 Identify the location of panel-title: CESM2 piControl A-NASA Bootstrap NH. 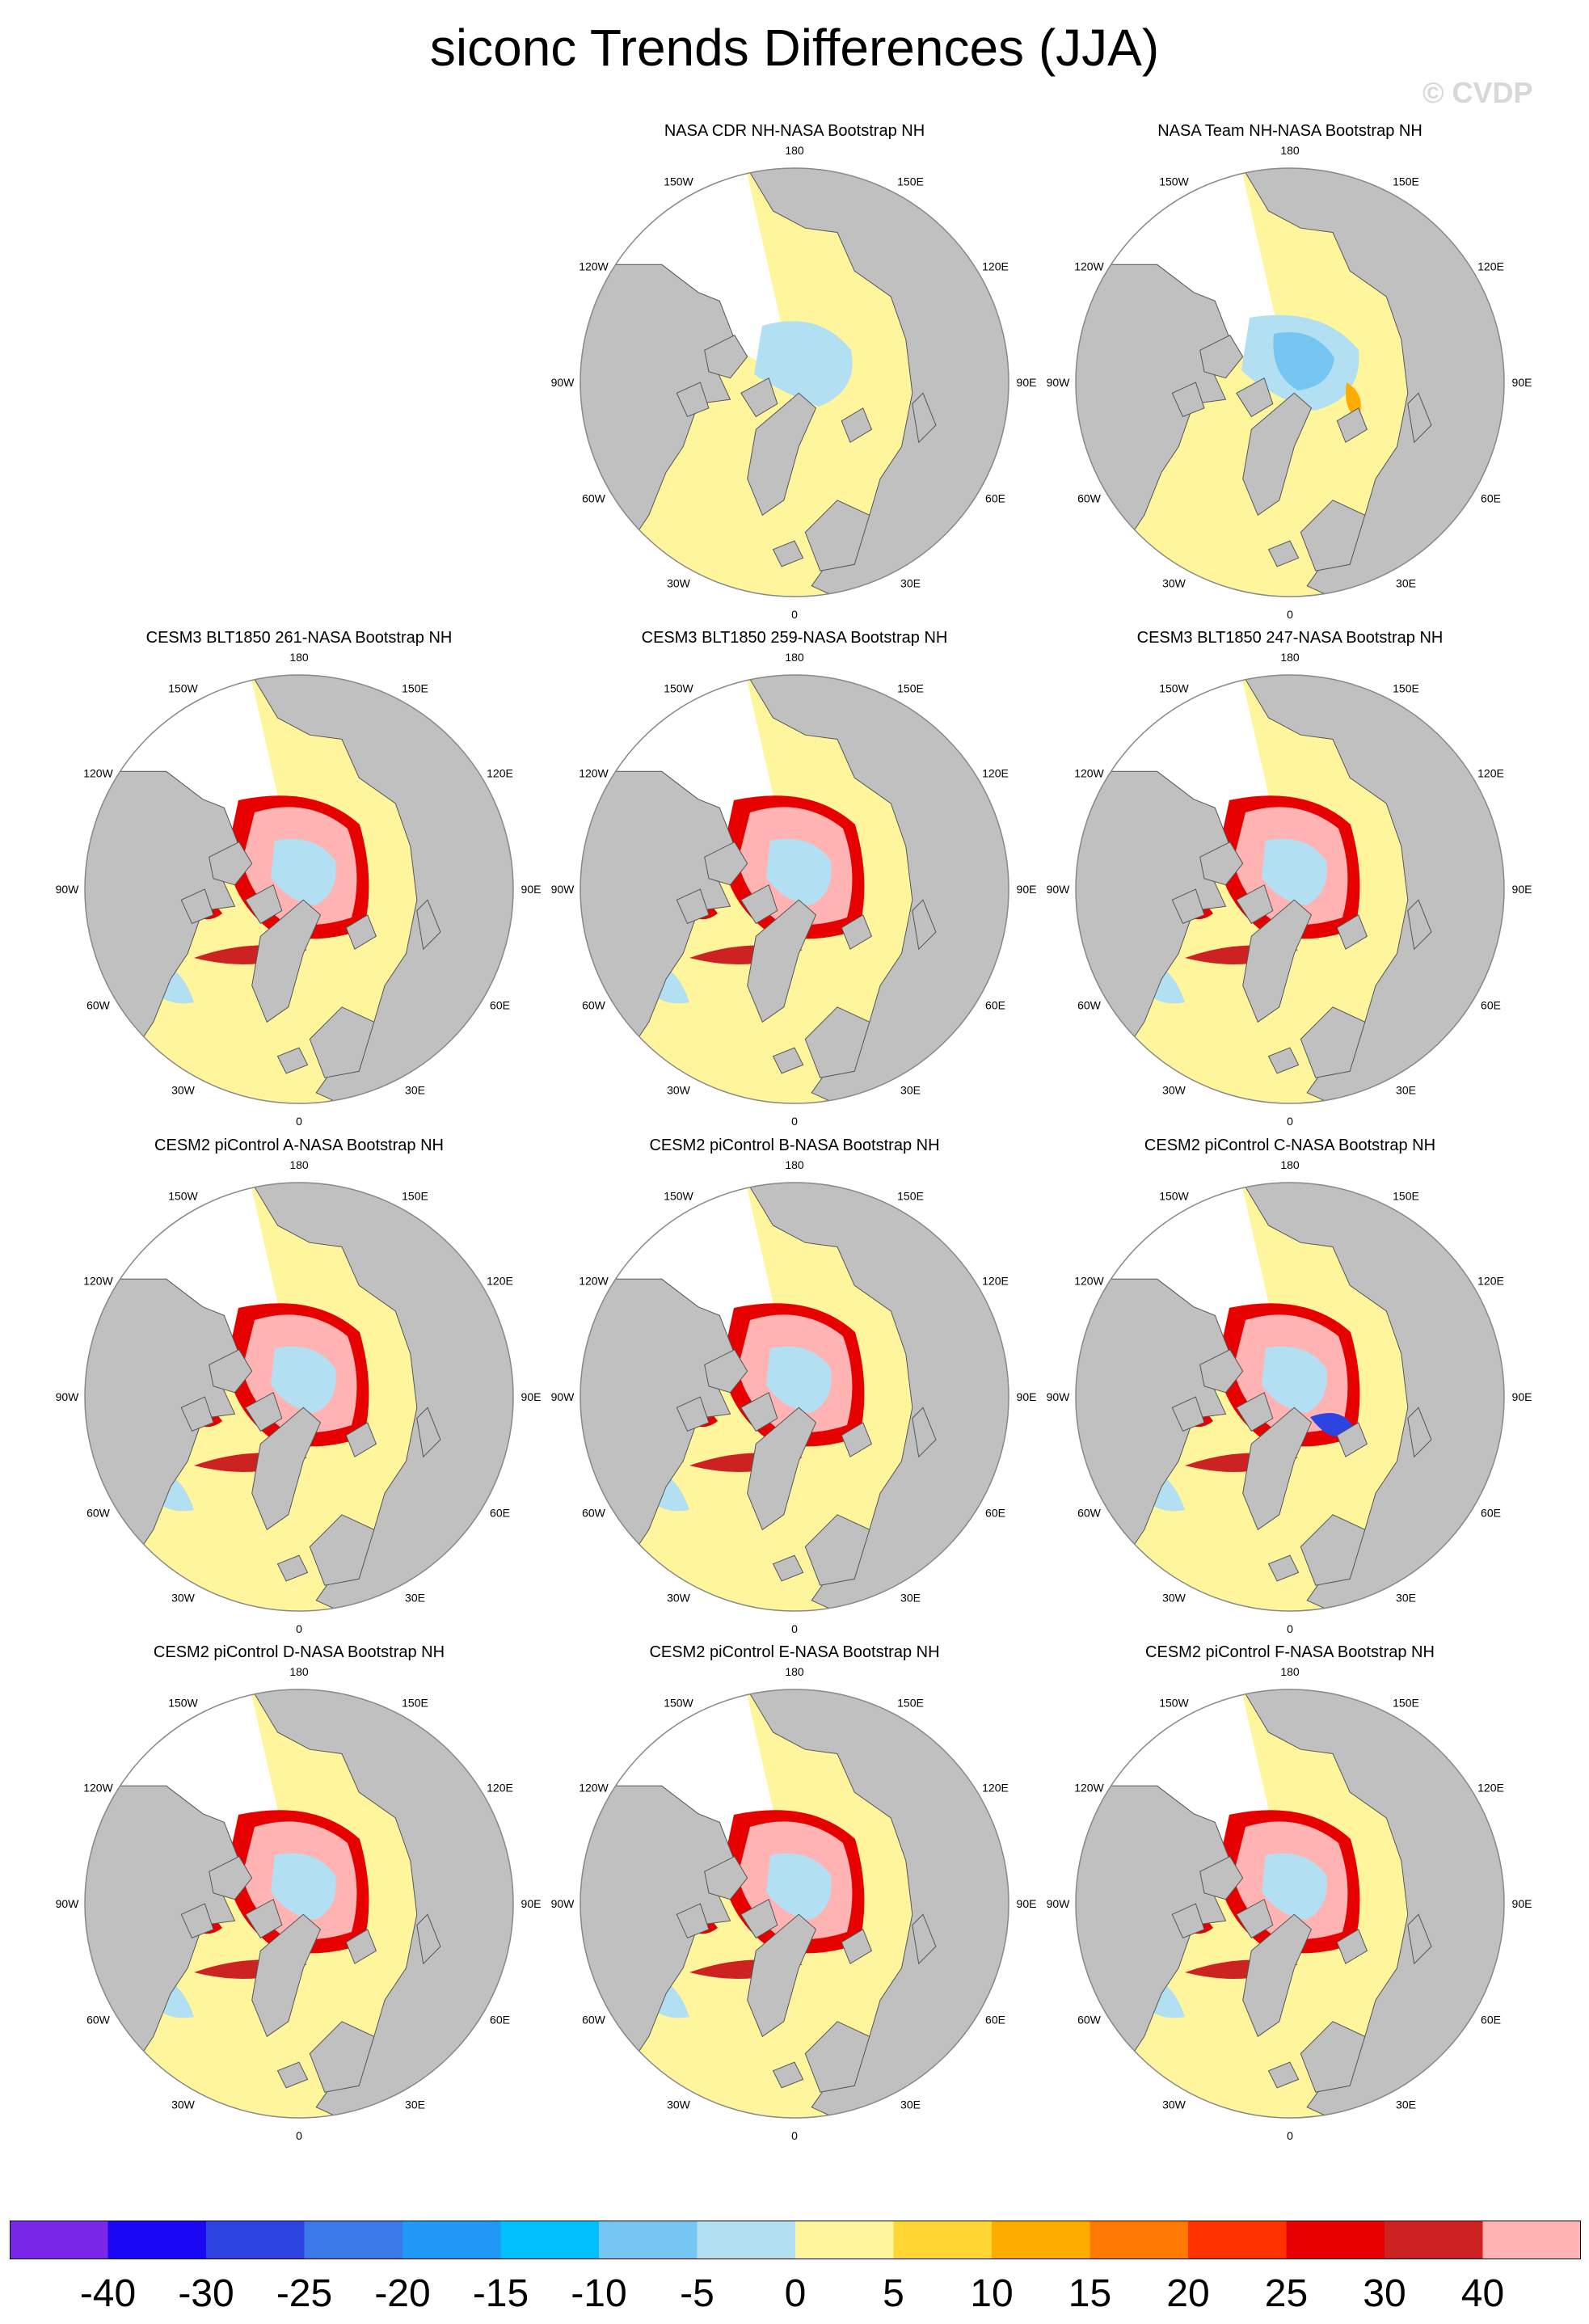
(299, 1145).